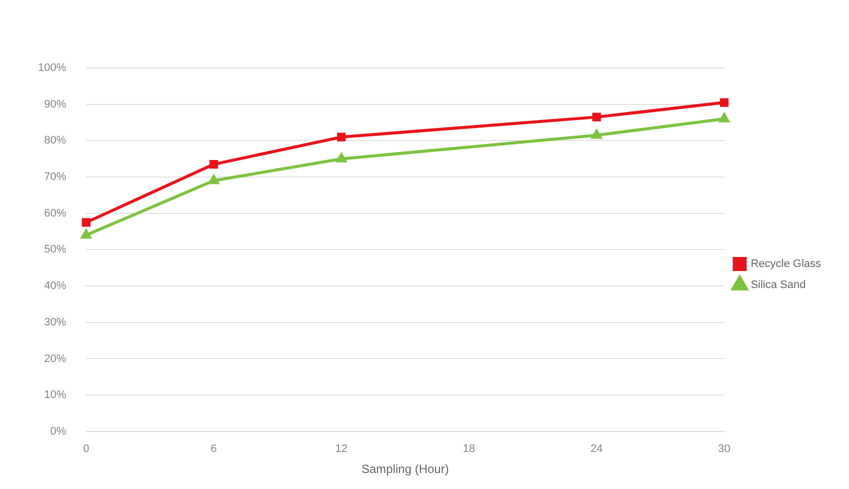  Describe the element at coordinates (405, 469) in the screenshot. I see `x-axis-title: Sampling (Hour)` at that location.